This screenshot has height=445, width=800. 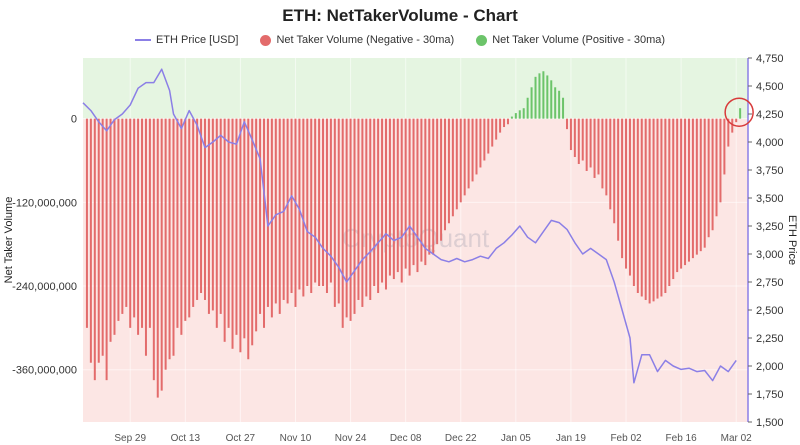 What do you see at coordinates (770, 115) in the screenshot?
I see `right-tick-label: 4,250` at bounding box center [770, 115].